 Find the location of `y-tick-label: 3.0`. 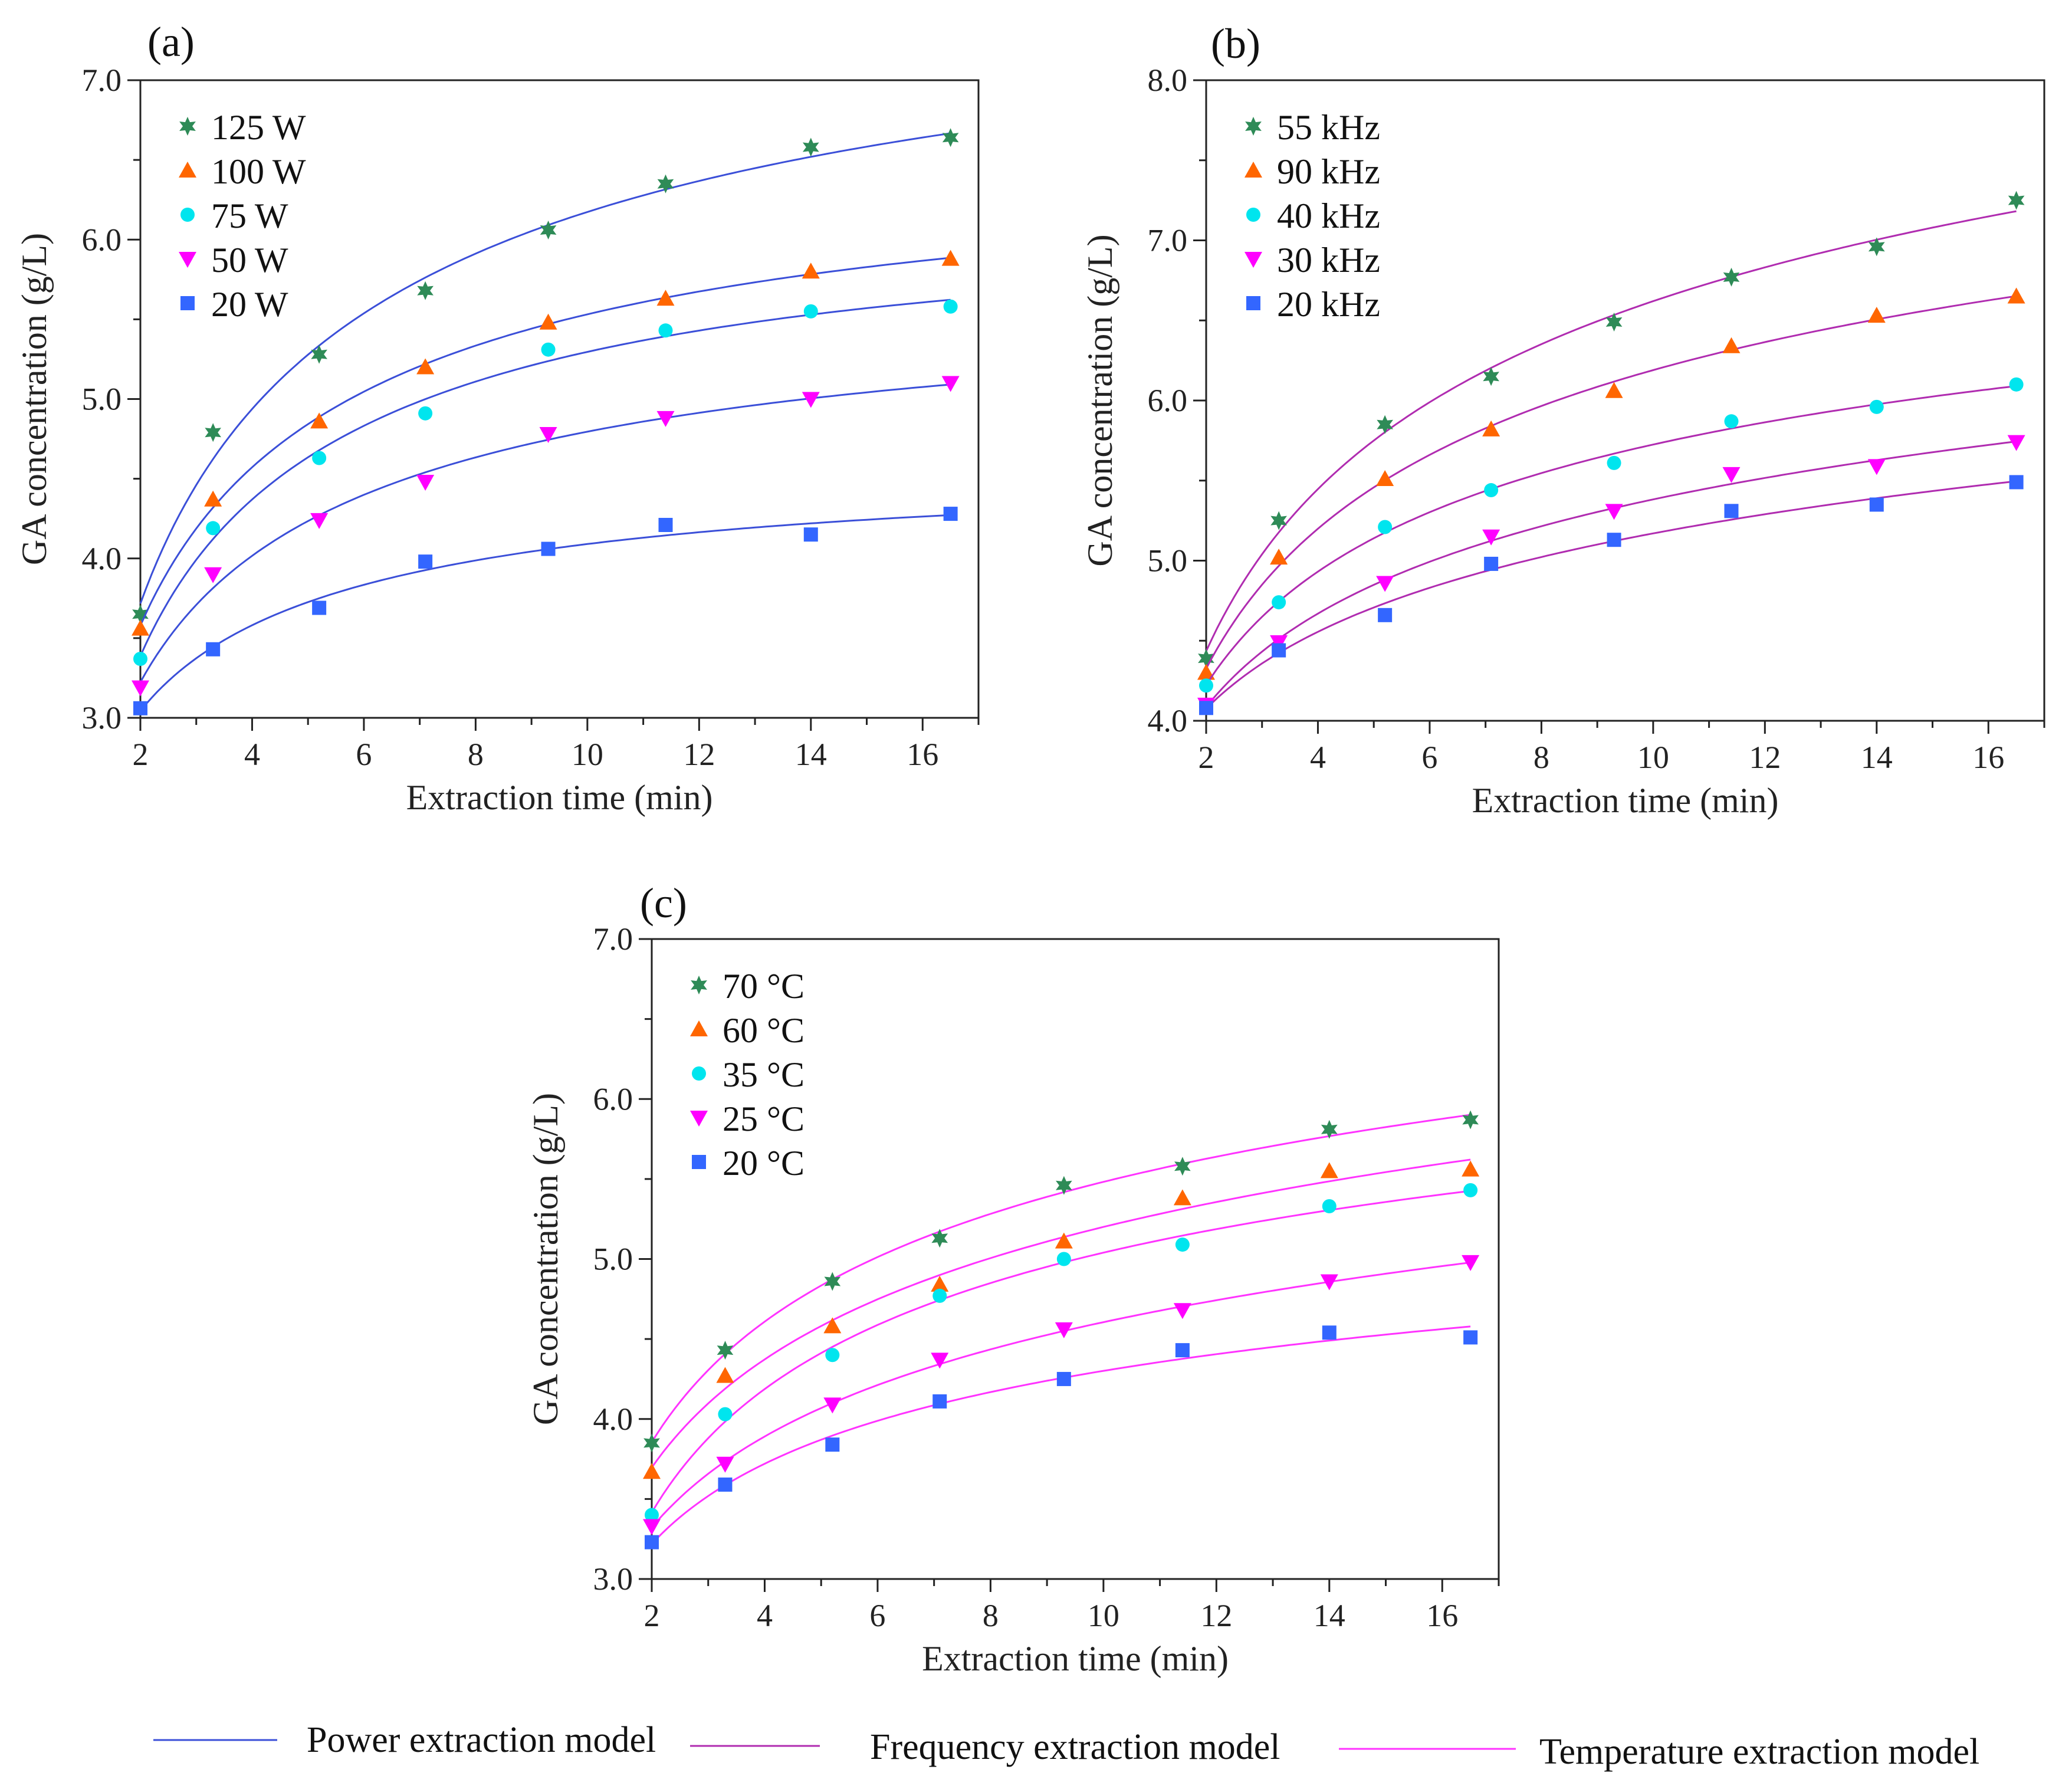

y-tick-label: 3.0 is located at coordinates (613, 1579).